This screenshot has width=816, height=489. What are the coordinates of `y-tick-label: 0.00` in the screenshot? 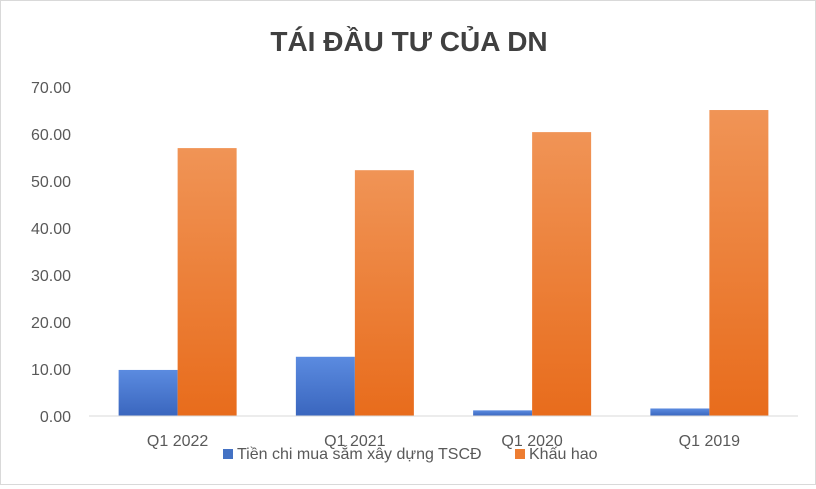 It's located at (55, 417).